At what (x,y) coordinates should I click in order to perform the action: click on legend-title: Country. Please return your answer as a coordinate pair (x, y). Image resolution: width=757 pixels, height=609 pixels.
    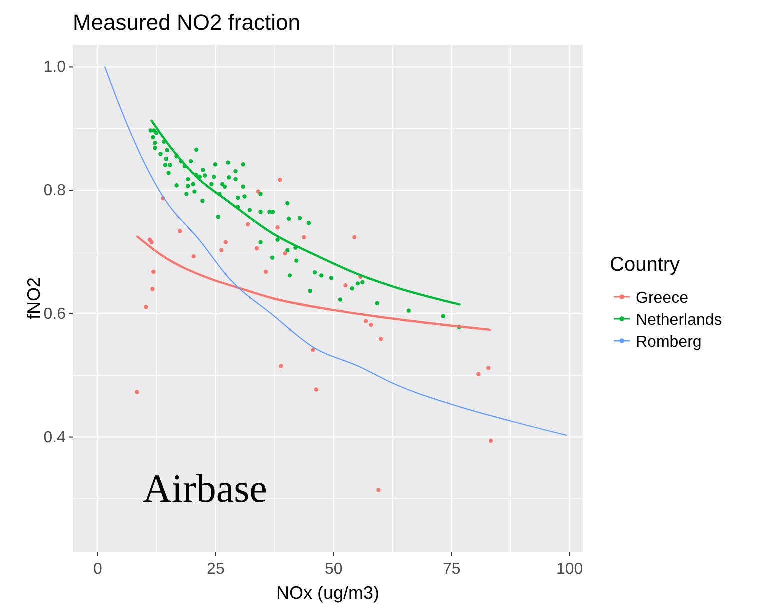
    Looking at the image, I should click on (645, 265).